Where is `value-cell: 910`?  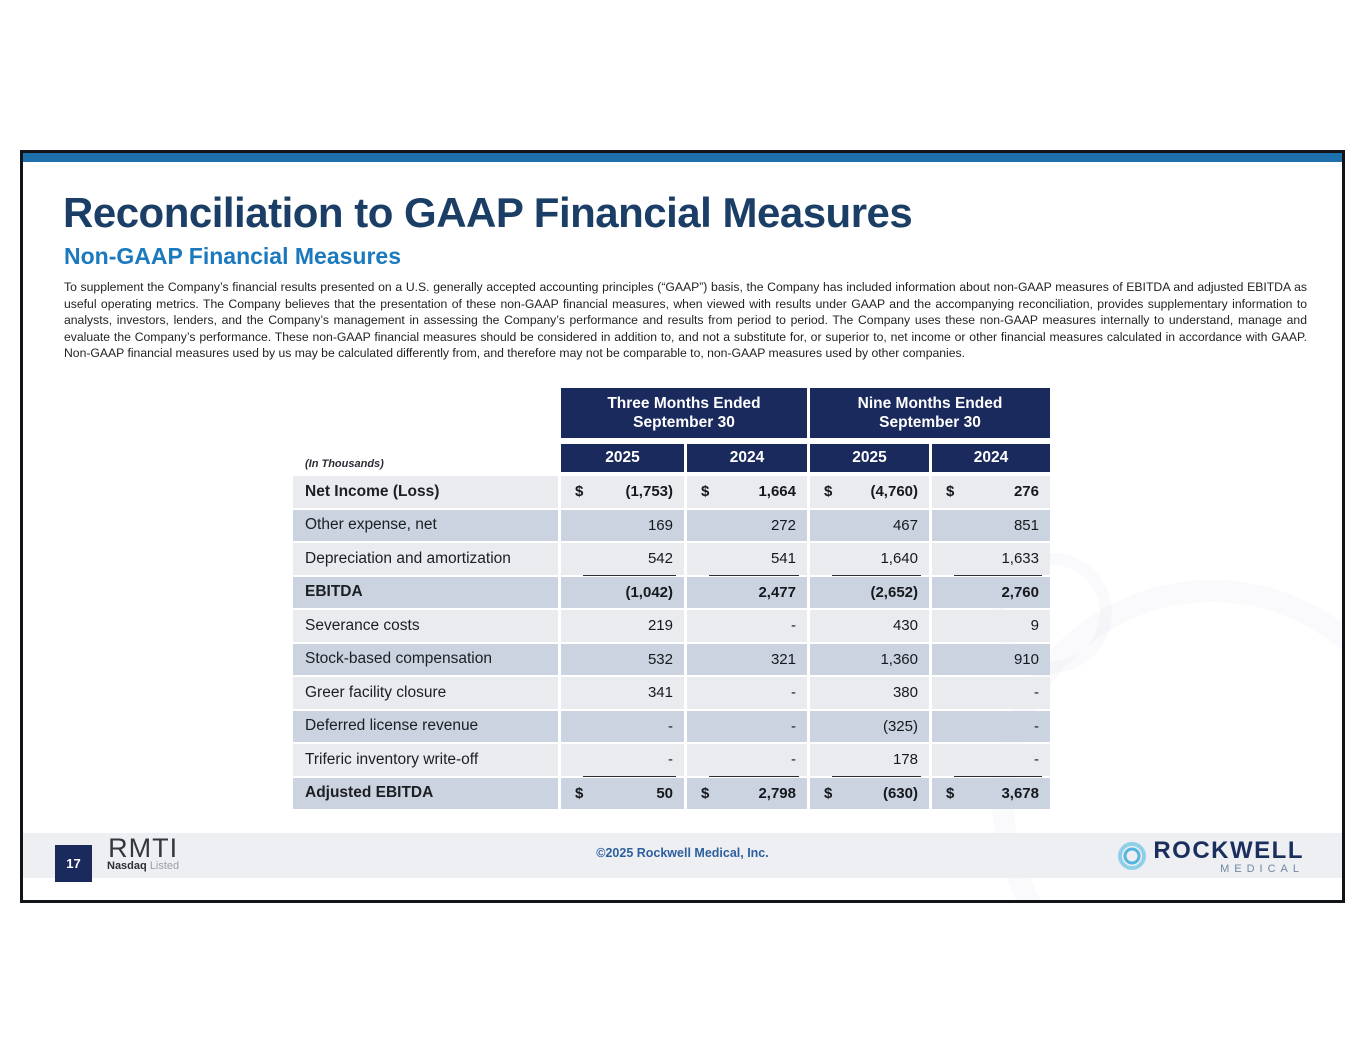
value-cell: 910 is located at coordinates (991, 659).